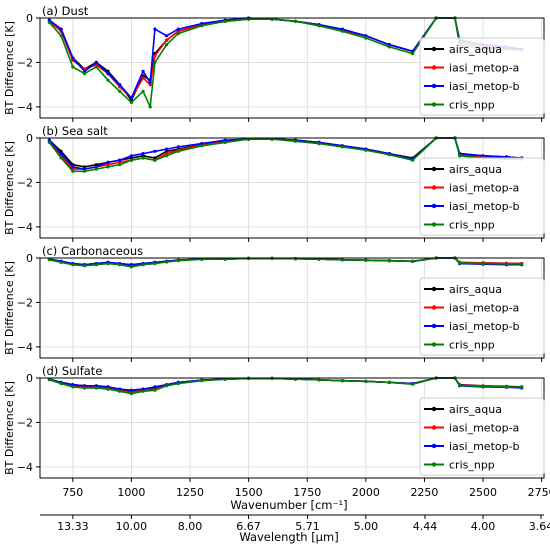  What do you see at coordinates (434, 49) in the screenshot?
I see `legend-marker-airs_aqua` at bounding box center [434, 49].